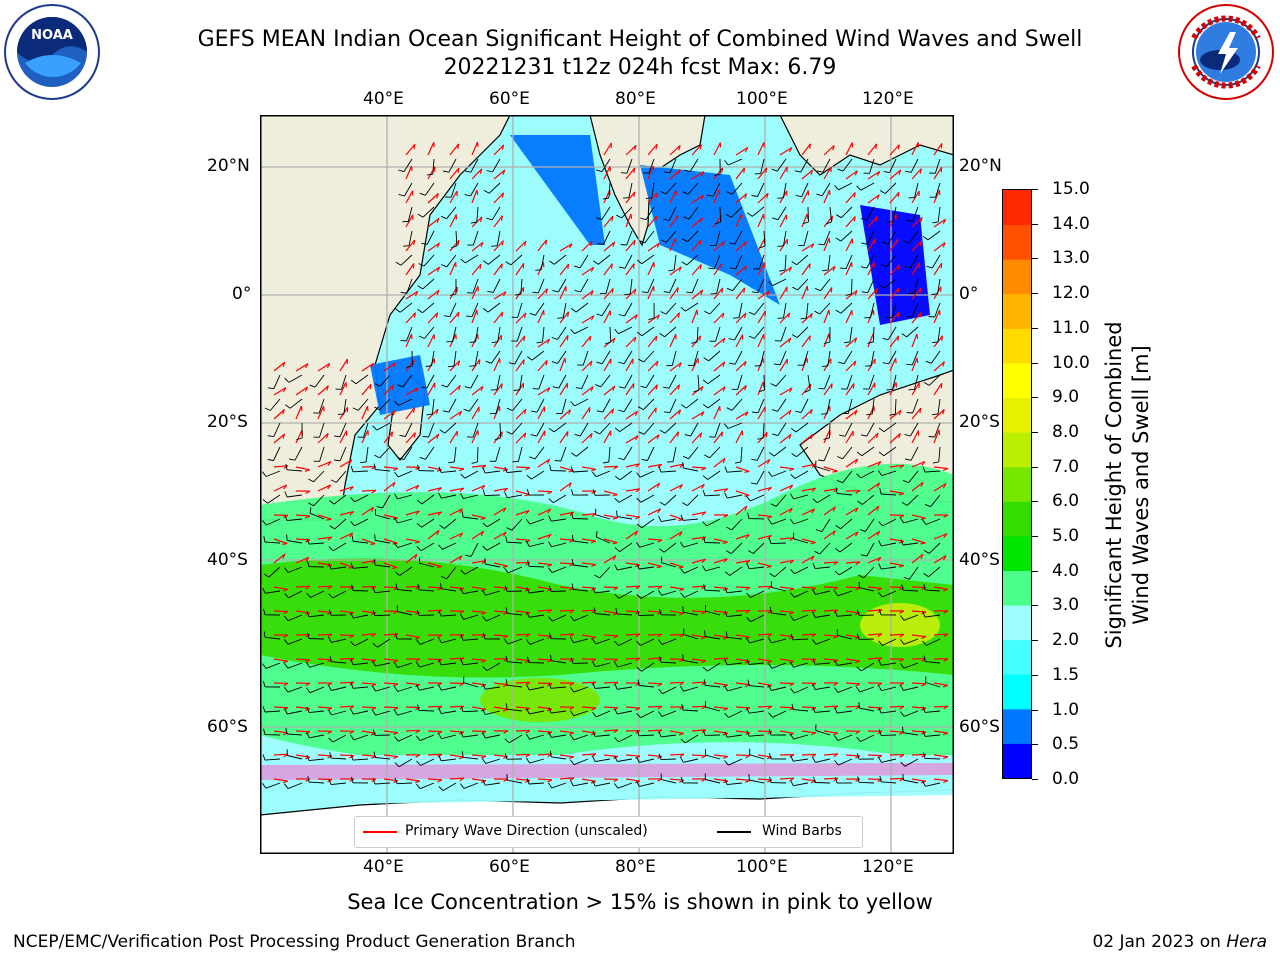 This screenshot has width=1280, height=960. Describe the element at coordinates (1071, 223) in the screenshot. I see `colorbar-tick-label: 14.0` at that location.